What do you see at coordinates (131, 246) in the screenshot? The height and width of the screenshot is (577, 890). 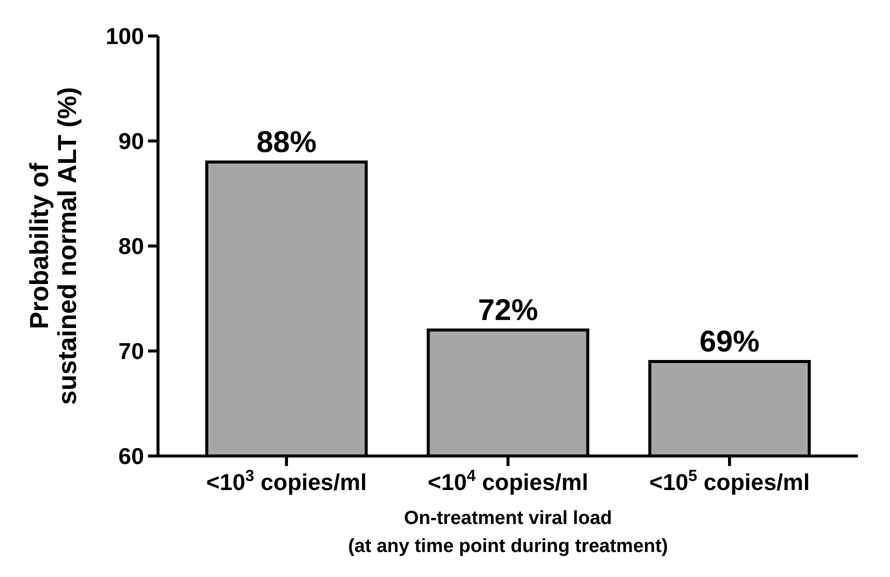 I see `y-tick-label: 80` at bounding box center [131, 246].